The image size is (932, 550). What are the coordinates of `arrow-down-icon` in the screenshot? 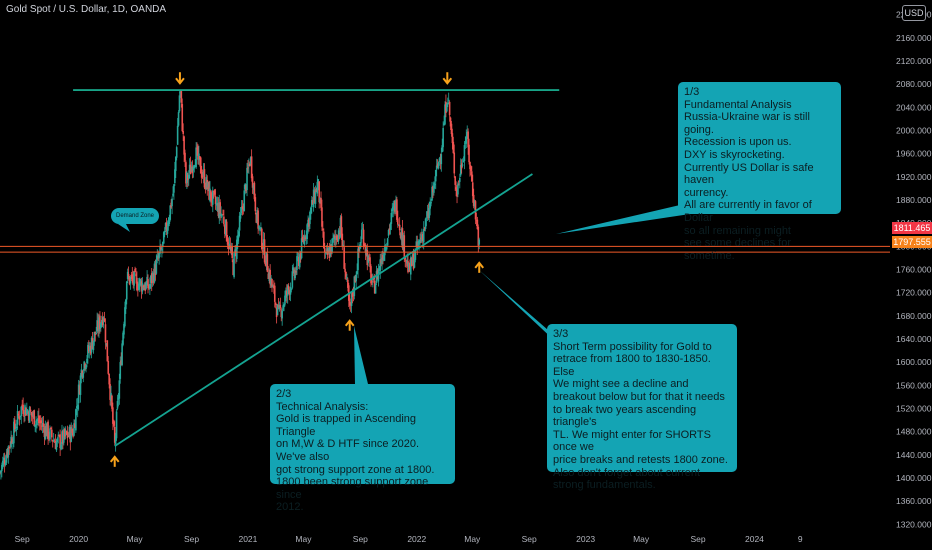 It's located at (180, 78).